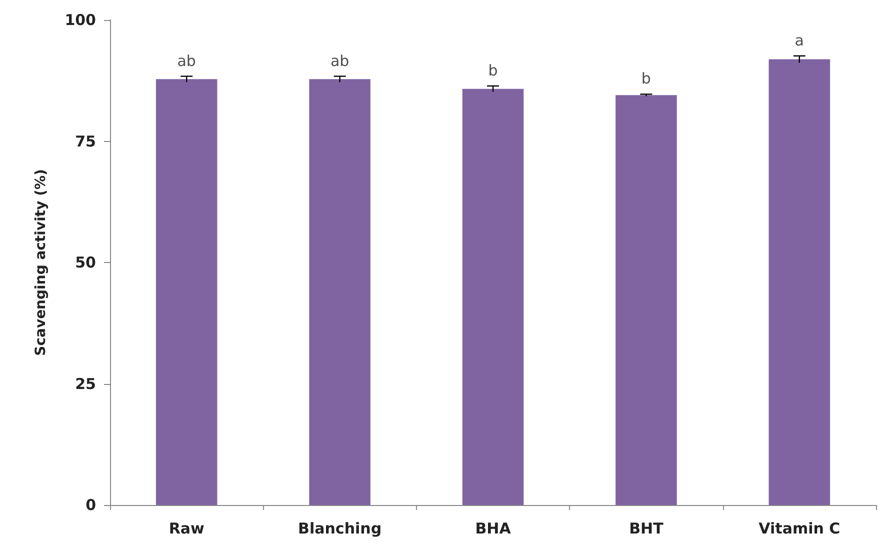  What do you see at coordinates (85, 263) in the screenshot?
I see `y-tick-label: 50` at bounding box center [85, 263].